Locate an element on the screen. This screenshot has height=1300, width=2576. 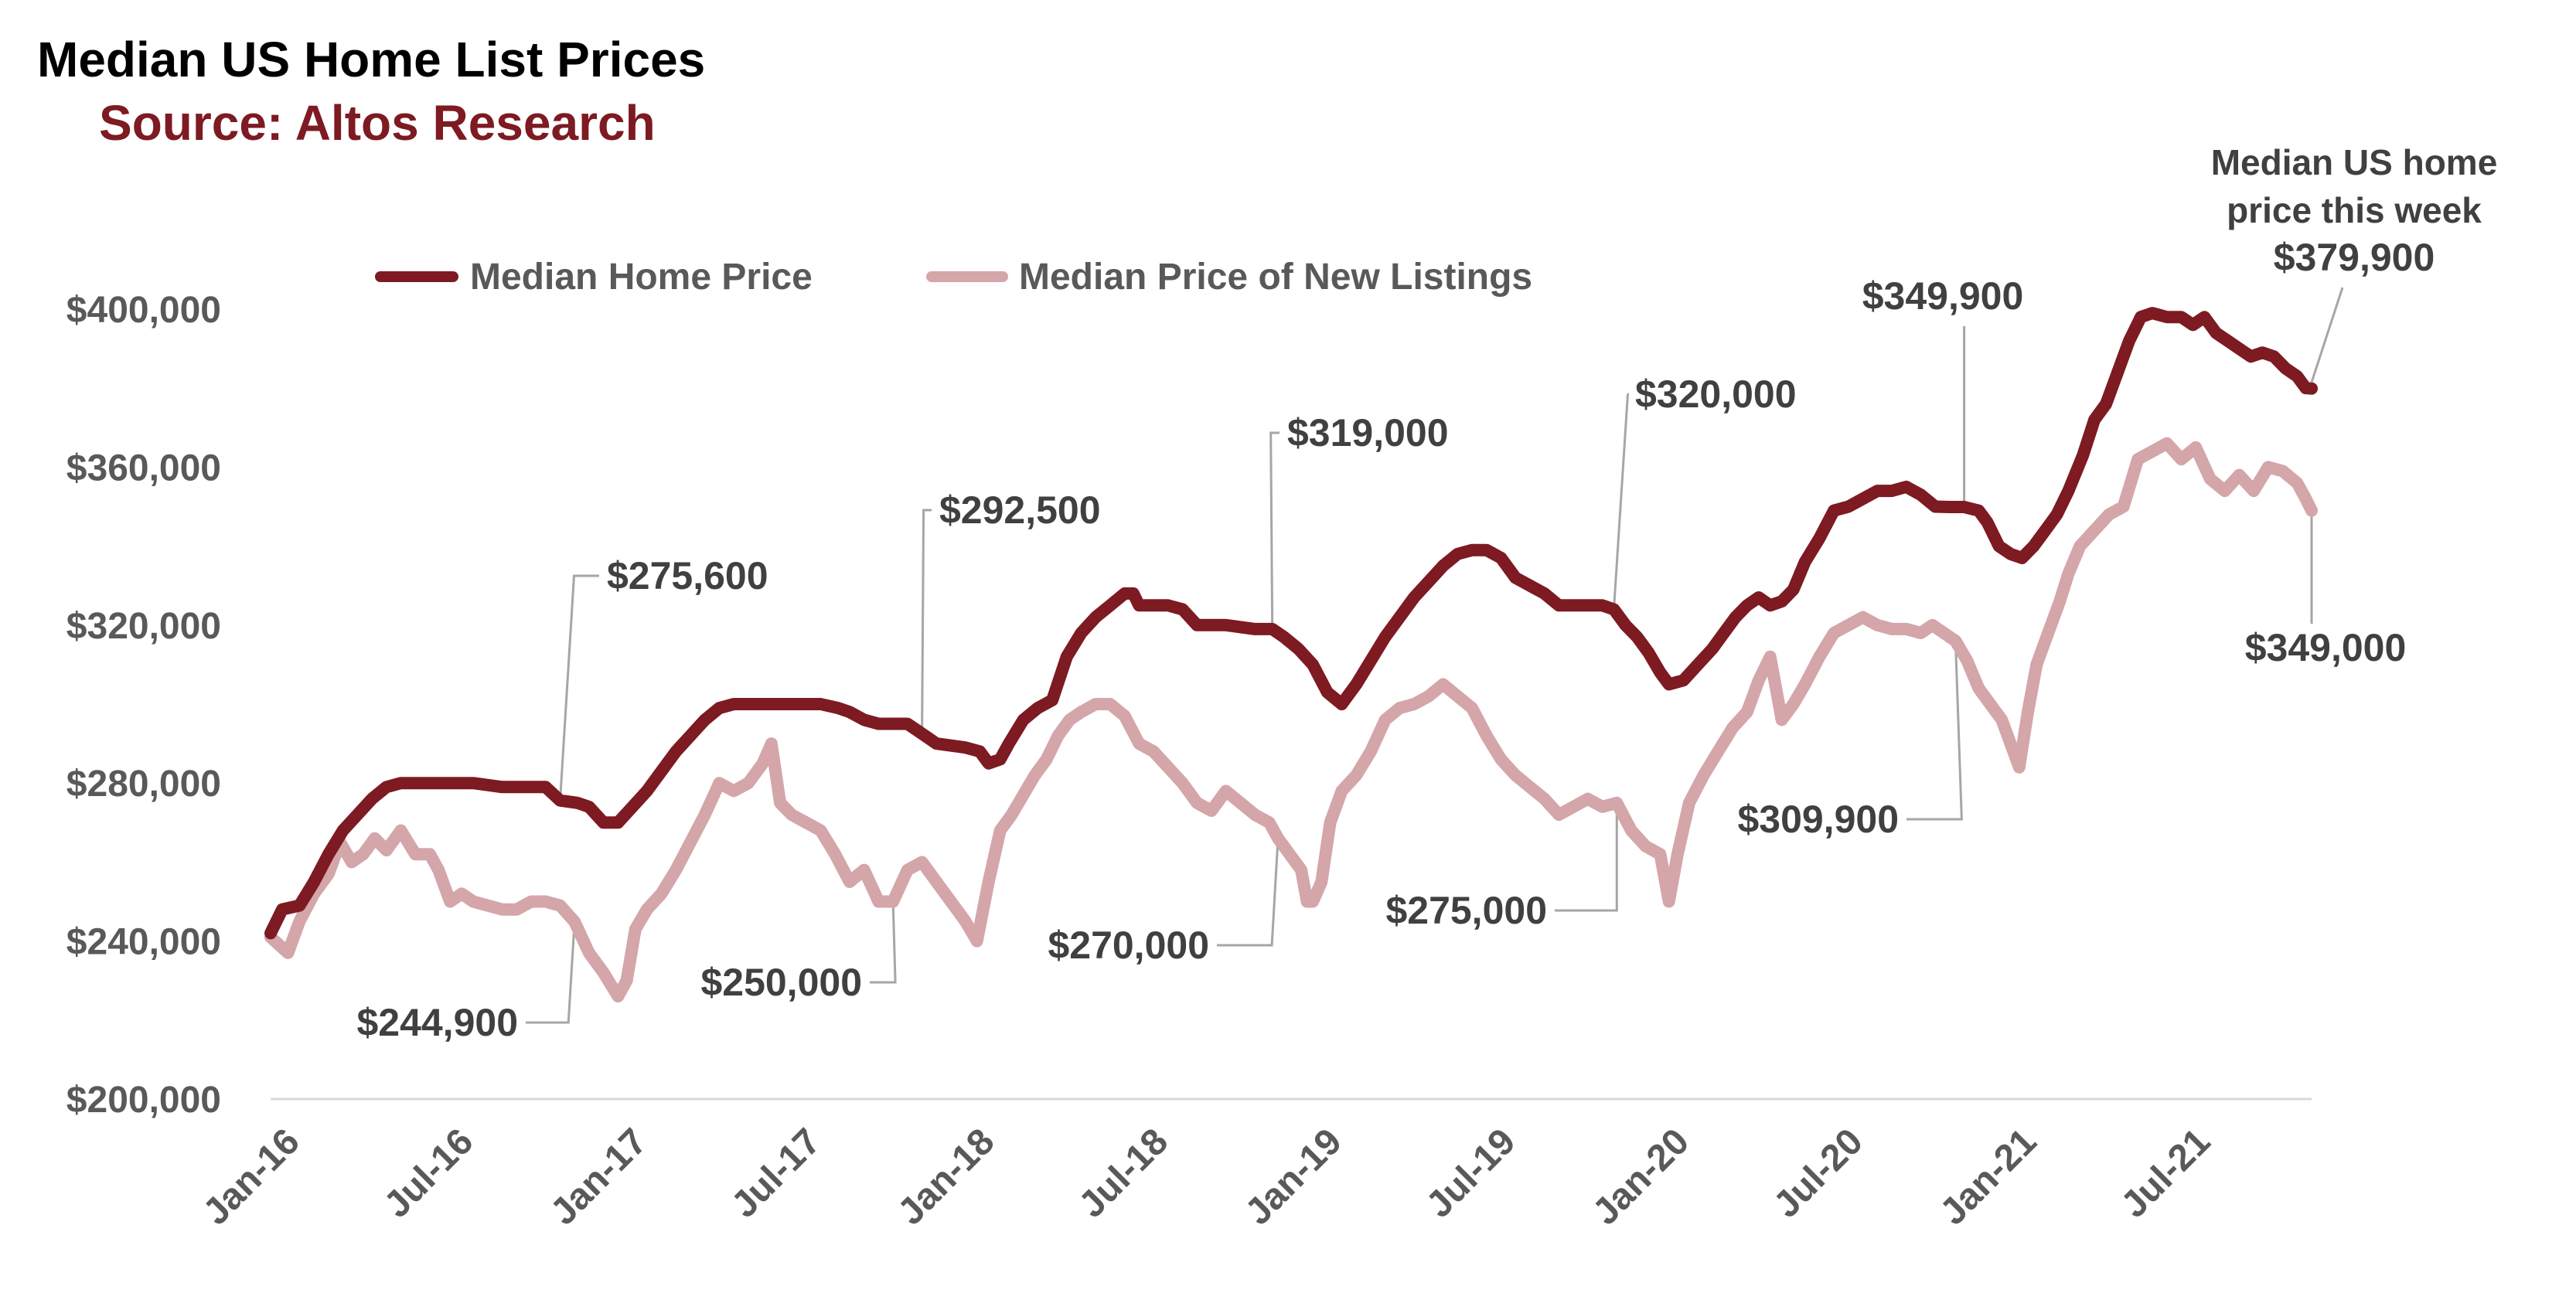
x-tick-label: Jan-18 is located at coordinates (946, 1177).